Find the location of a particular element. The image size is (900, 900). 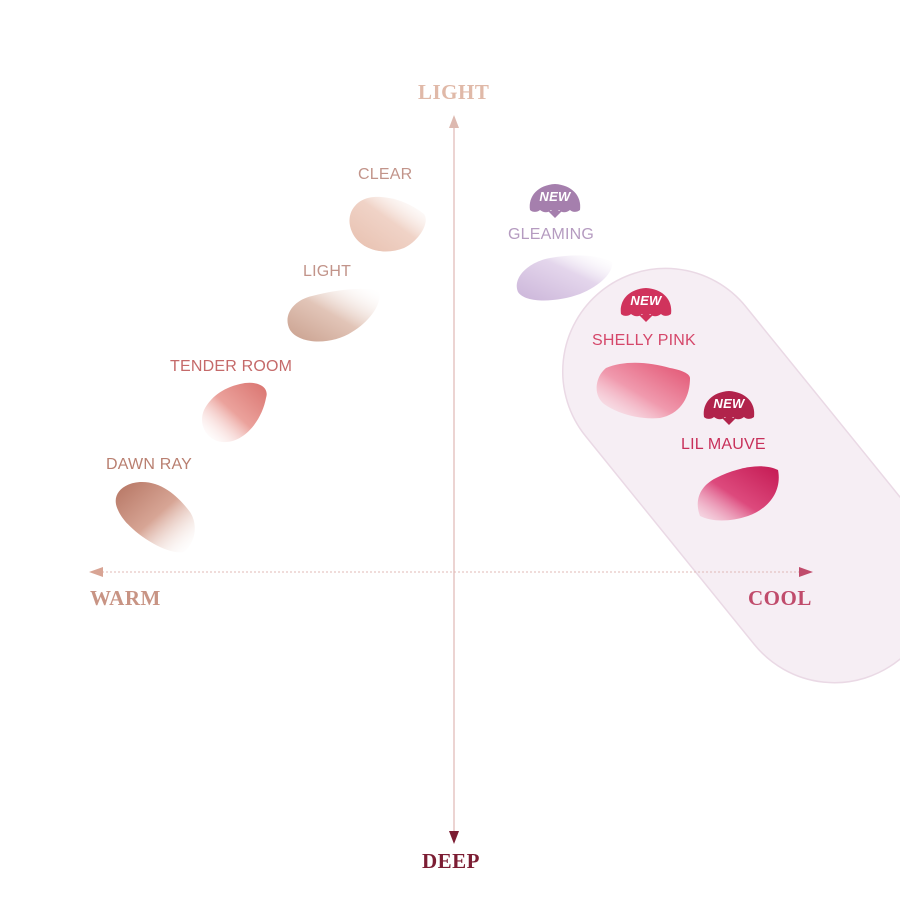

new-badge-gleaming: NEW is located at coordinates (555, 200).